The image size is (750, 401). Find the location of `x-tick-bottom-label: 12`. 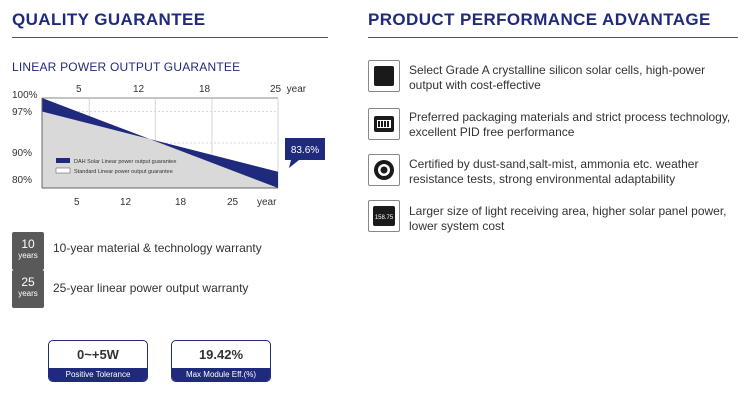

x-tick-bottom-label: 12 is located at coordinates (126, 202).